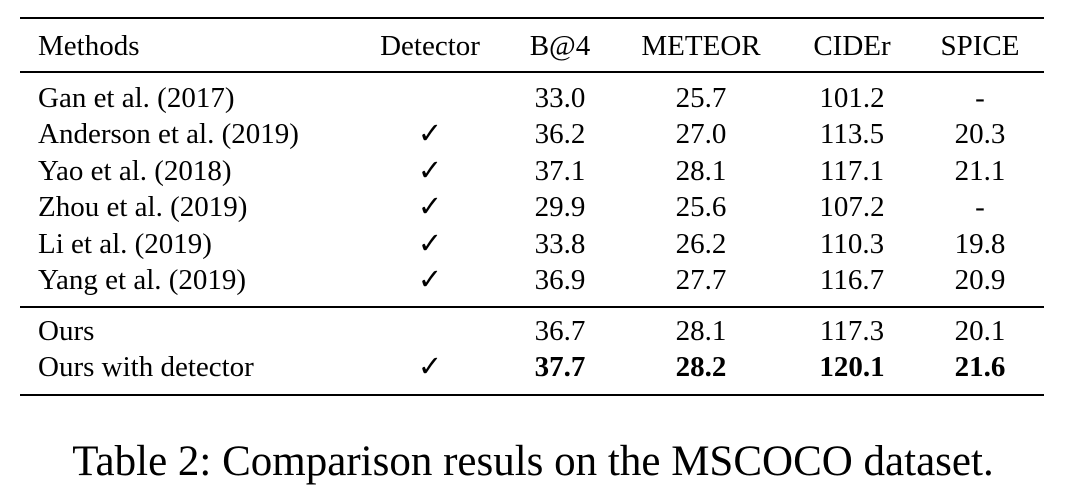 This screenshot has width=1066, height=495. I want to click on score-cell: 36.7, so click(560, 331).